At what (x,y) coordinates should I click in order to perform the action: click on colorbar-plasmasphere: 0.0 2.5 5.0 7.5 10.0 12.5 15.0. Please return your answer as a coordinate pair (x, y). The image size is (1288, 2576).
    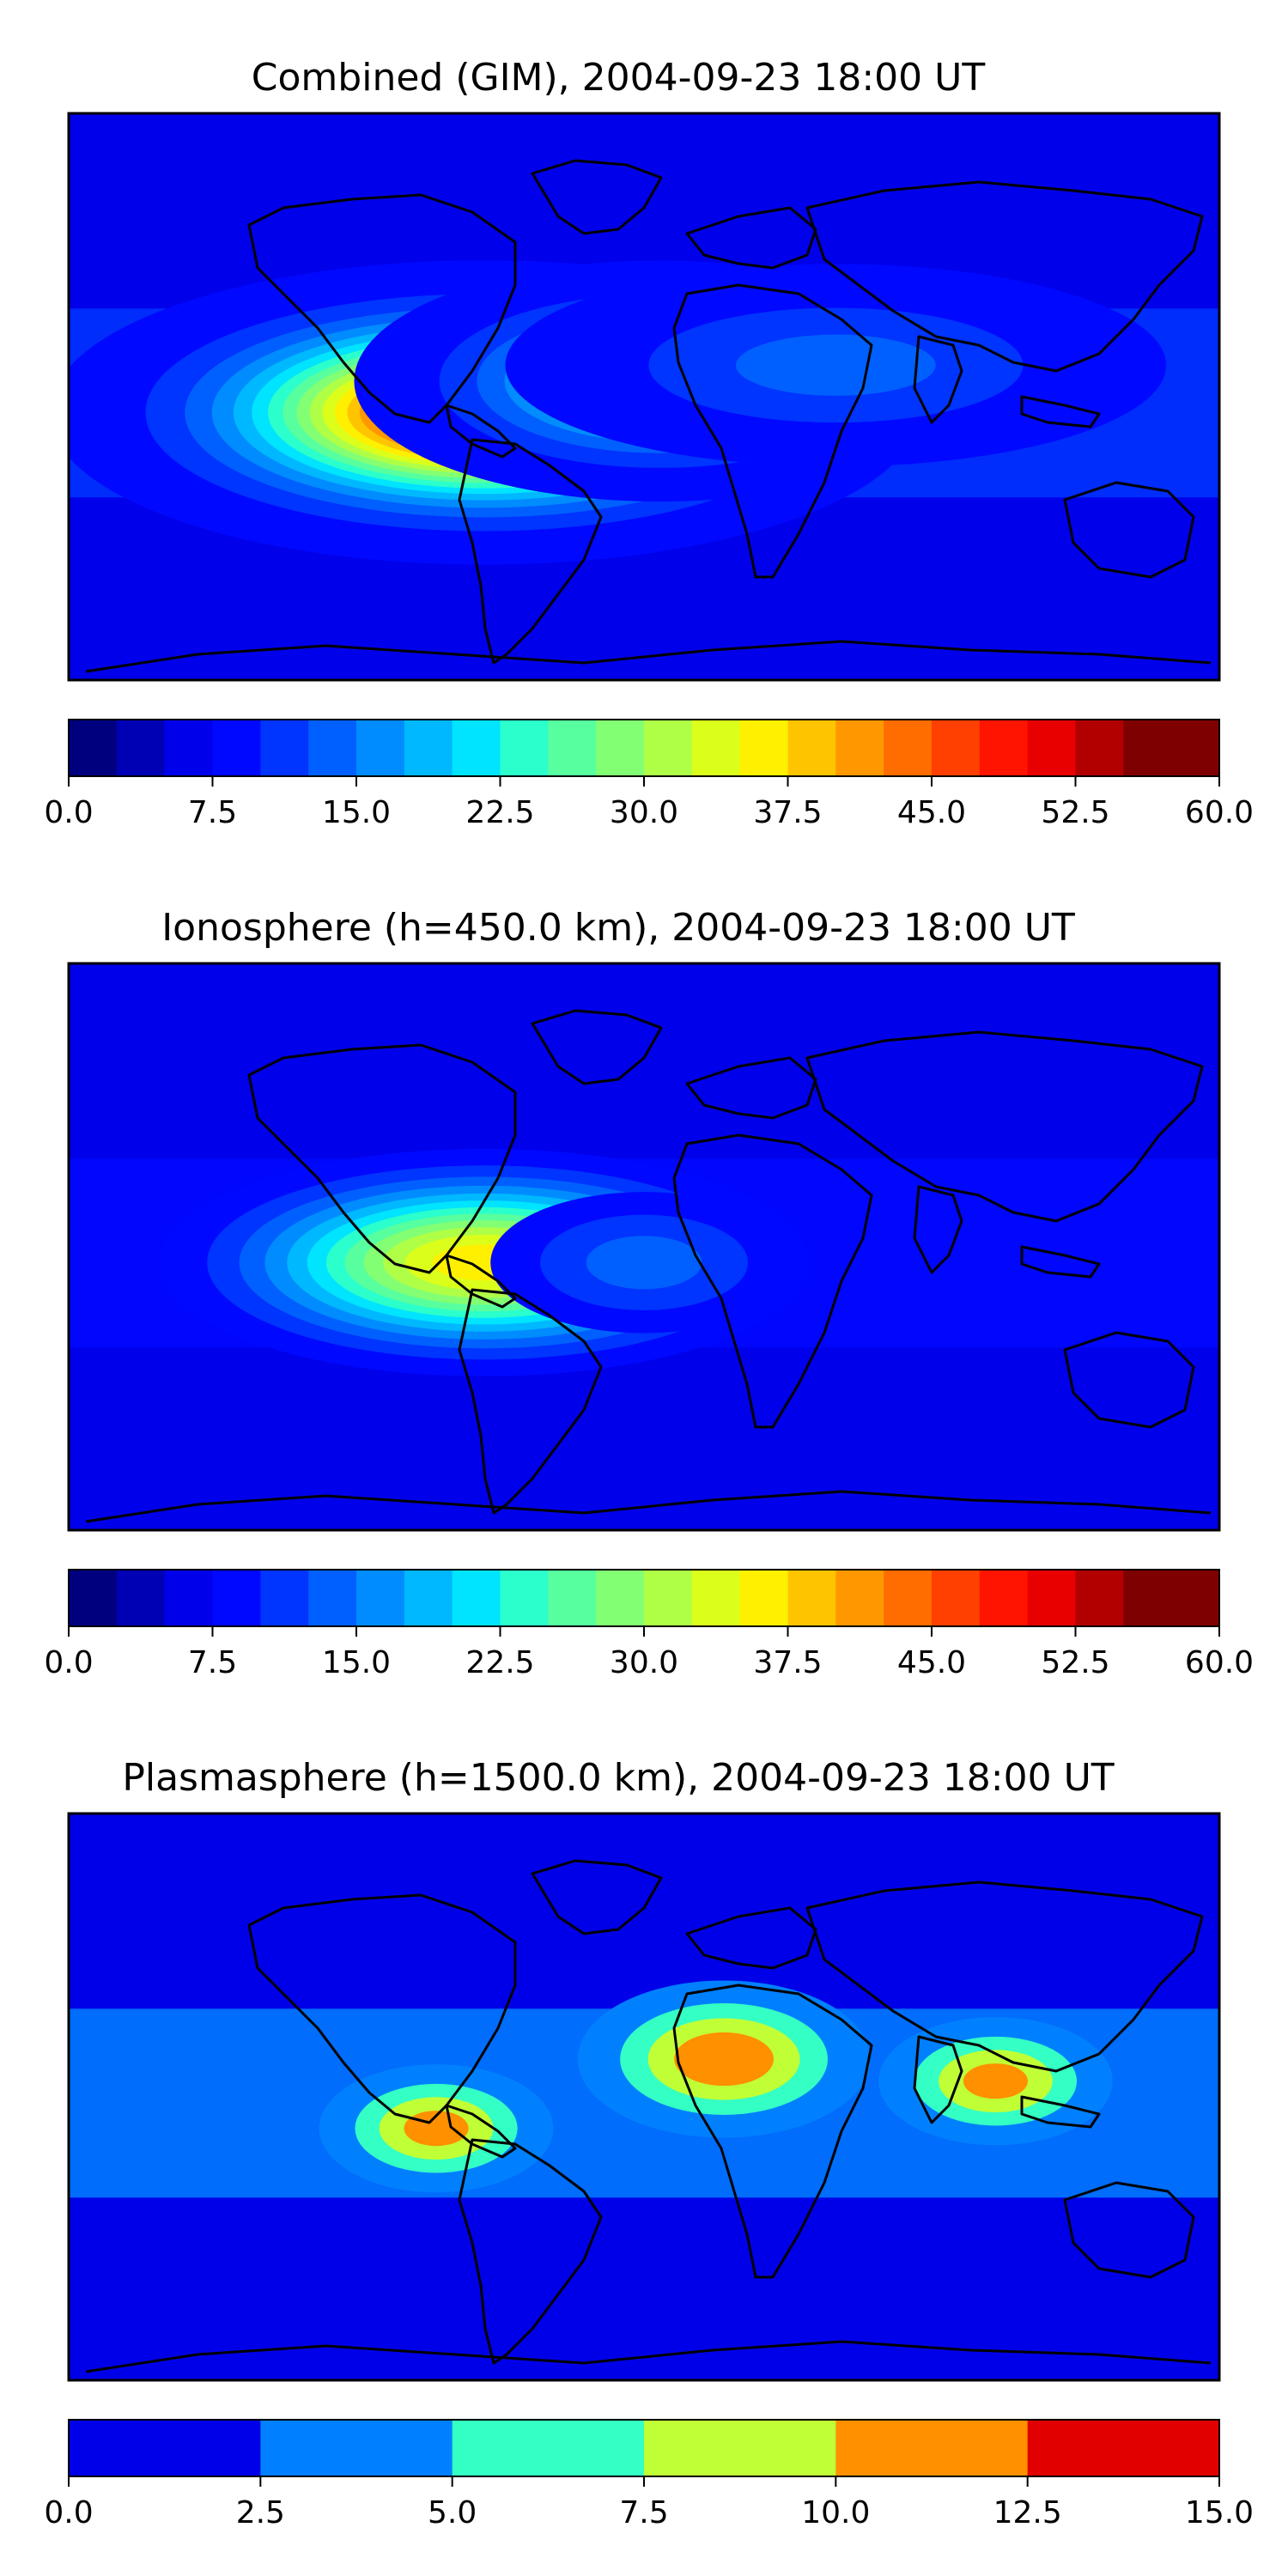
    Looking at the image, I should click on (649, 2474).